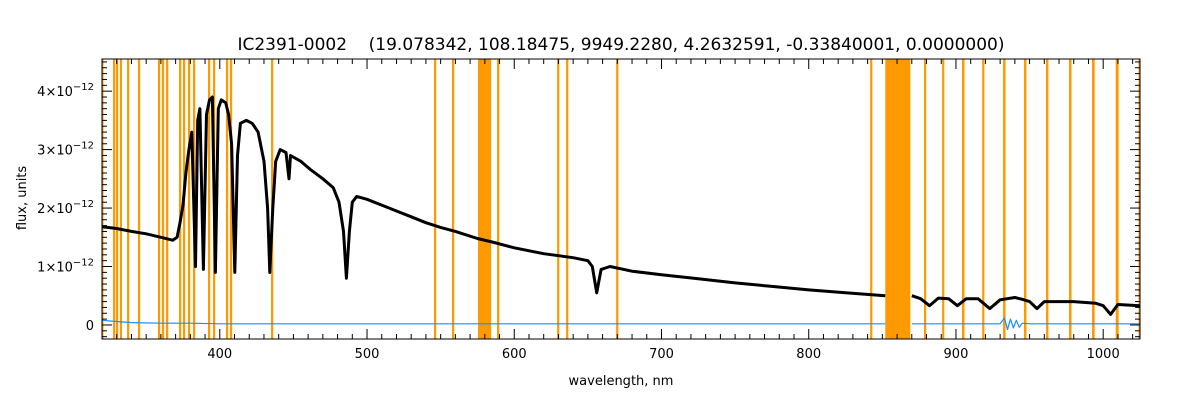  Describe the element at coordinates (620, 324) in the screenshot. I see `error-line` at that location.